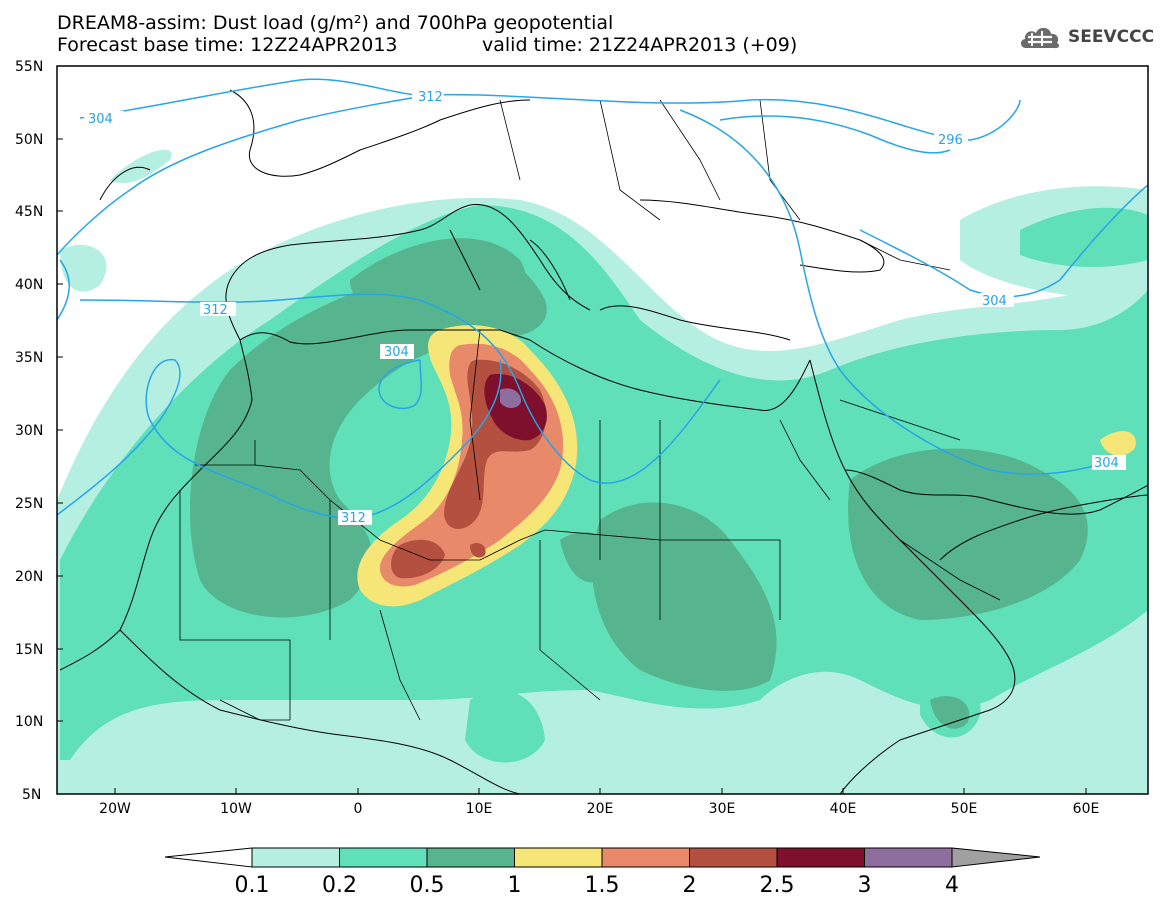 The width and height of the screenshot is (1165, 907). Describe the element at coordinates (996, 857) in the screenshot. I see `colorbar-over-arrow` at that location.